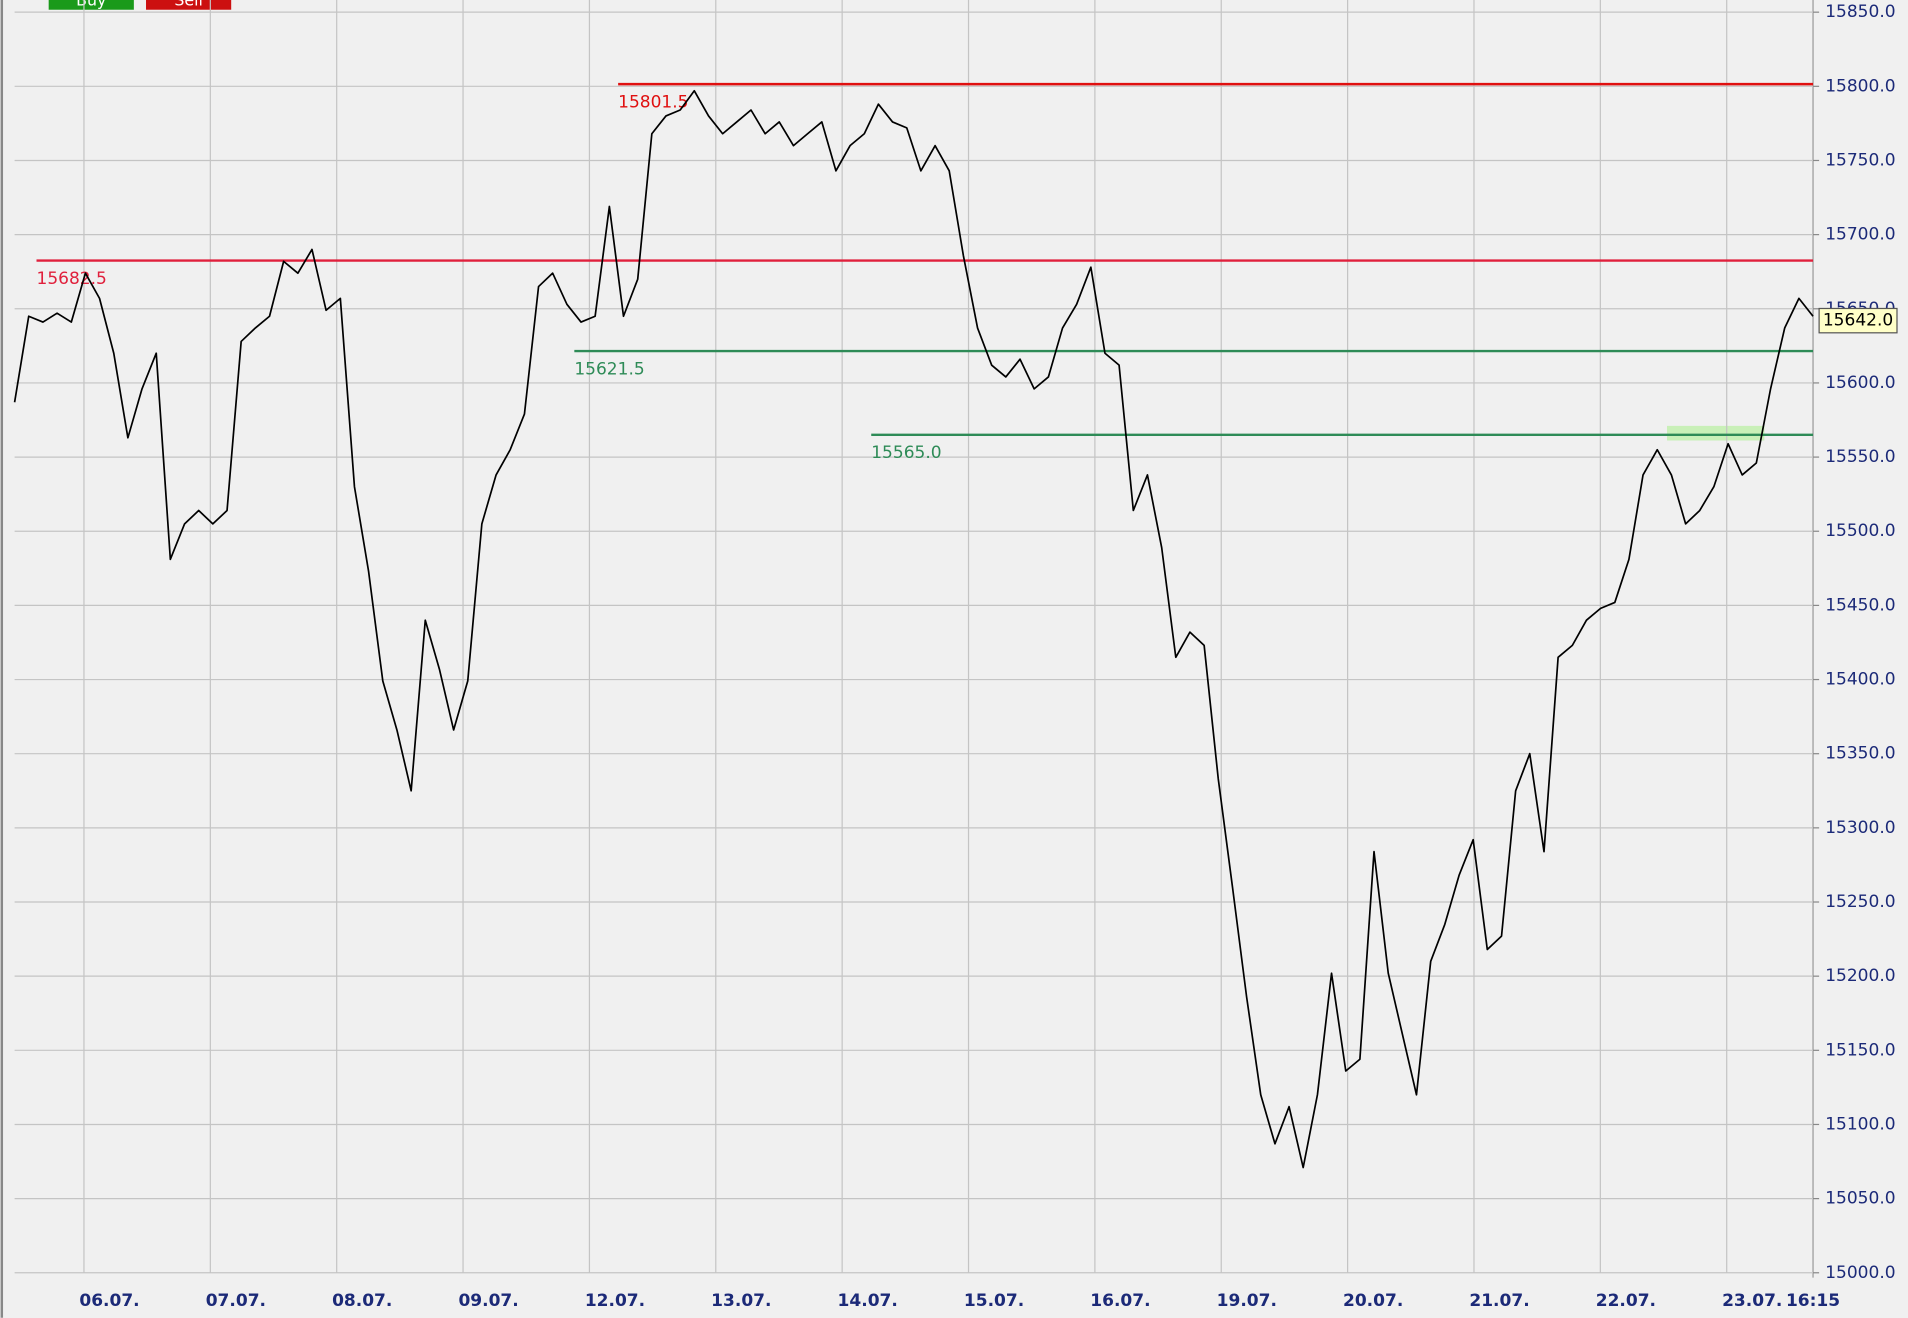  I want to click on y-tick-label: 15100.0, so click(1860, 1124).